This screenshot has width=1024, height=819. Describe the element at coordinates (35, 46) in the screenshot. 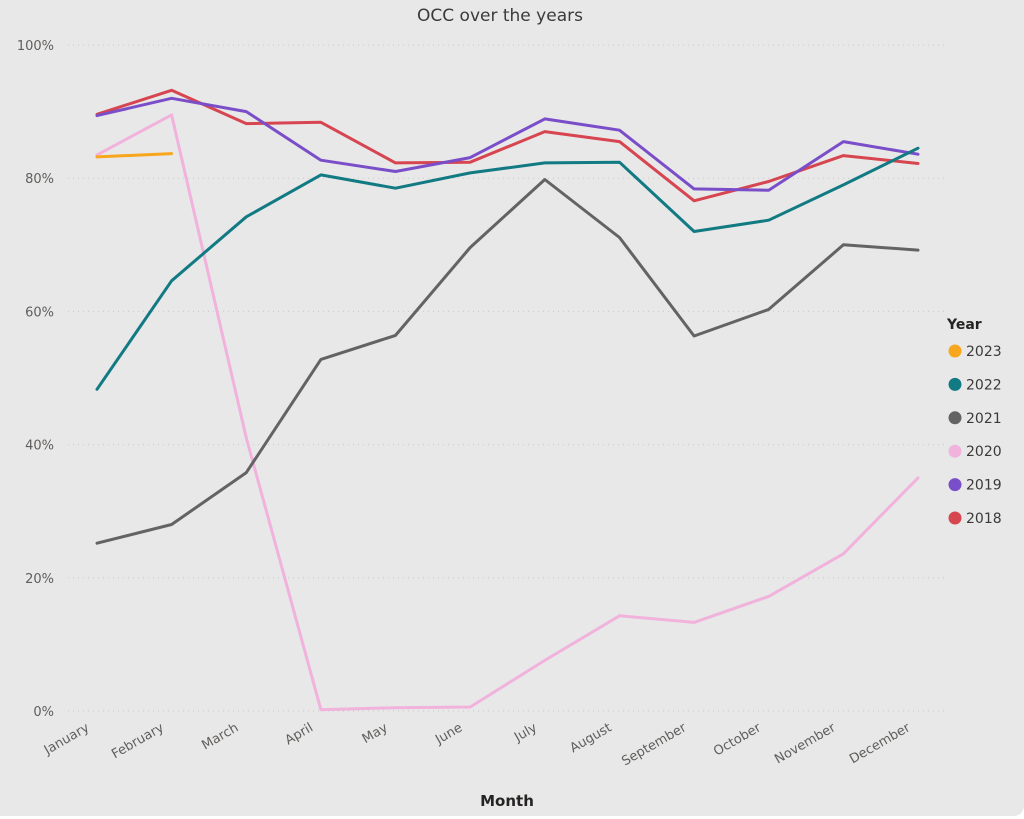

I see `y-tick-label: 100%` at that location.